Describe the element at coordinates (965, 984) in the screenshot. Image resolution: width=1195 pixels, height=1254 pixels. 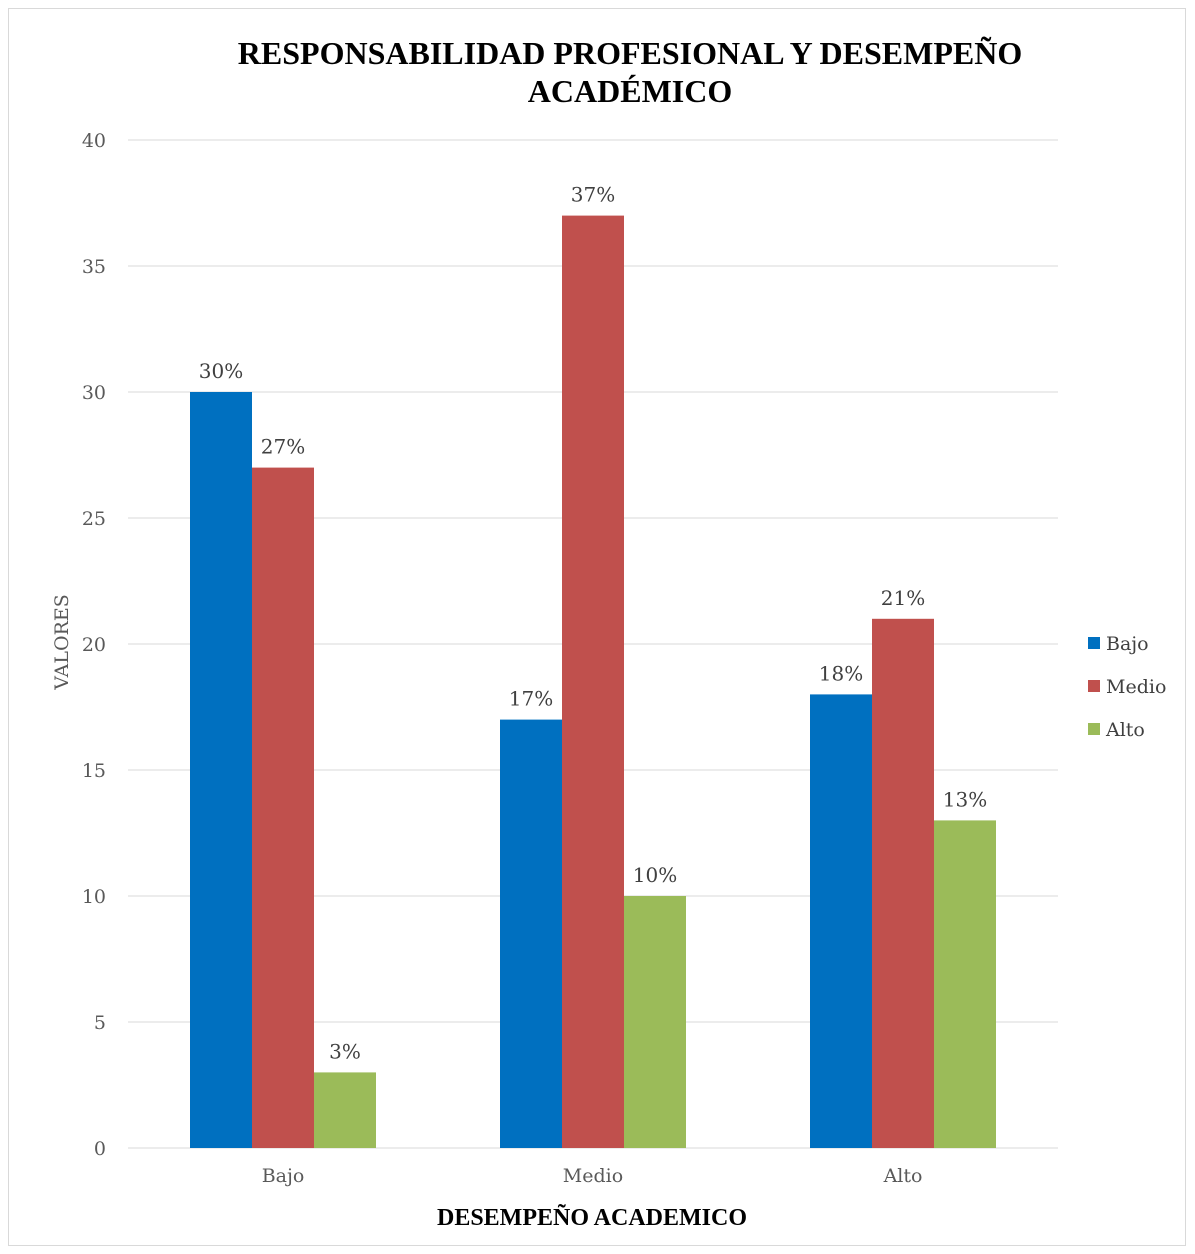
I see `bar-alto-alto` at that location.